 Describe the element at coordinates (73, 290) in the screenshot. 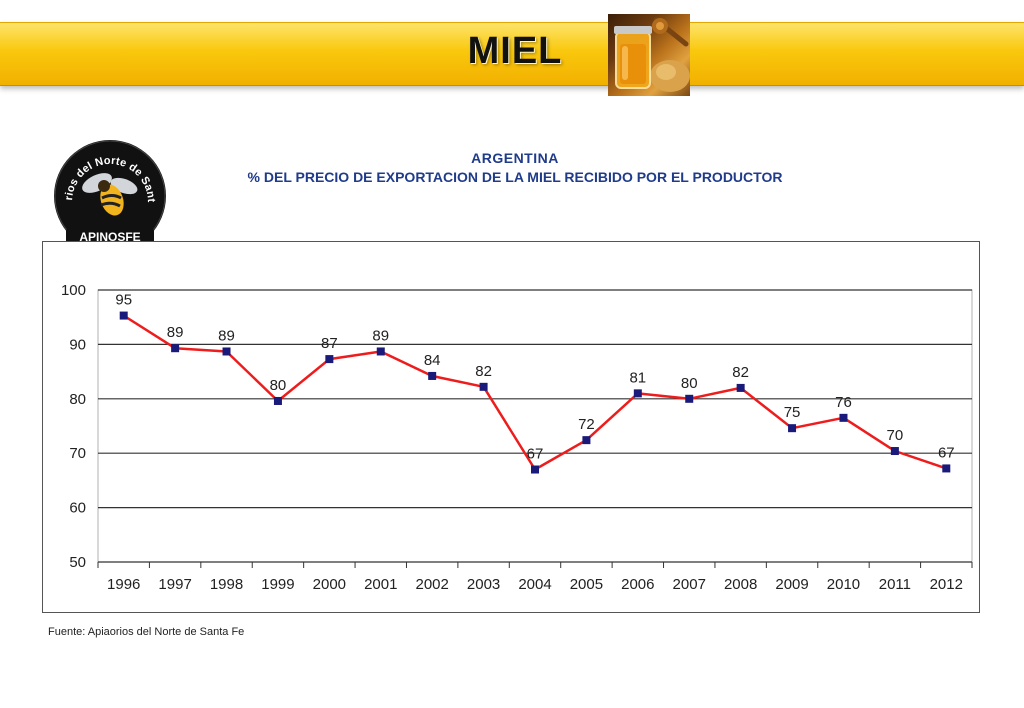

I see `y-tick-label: 100` at that location.